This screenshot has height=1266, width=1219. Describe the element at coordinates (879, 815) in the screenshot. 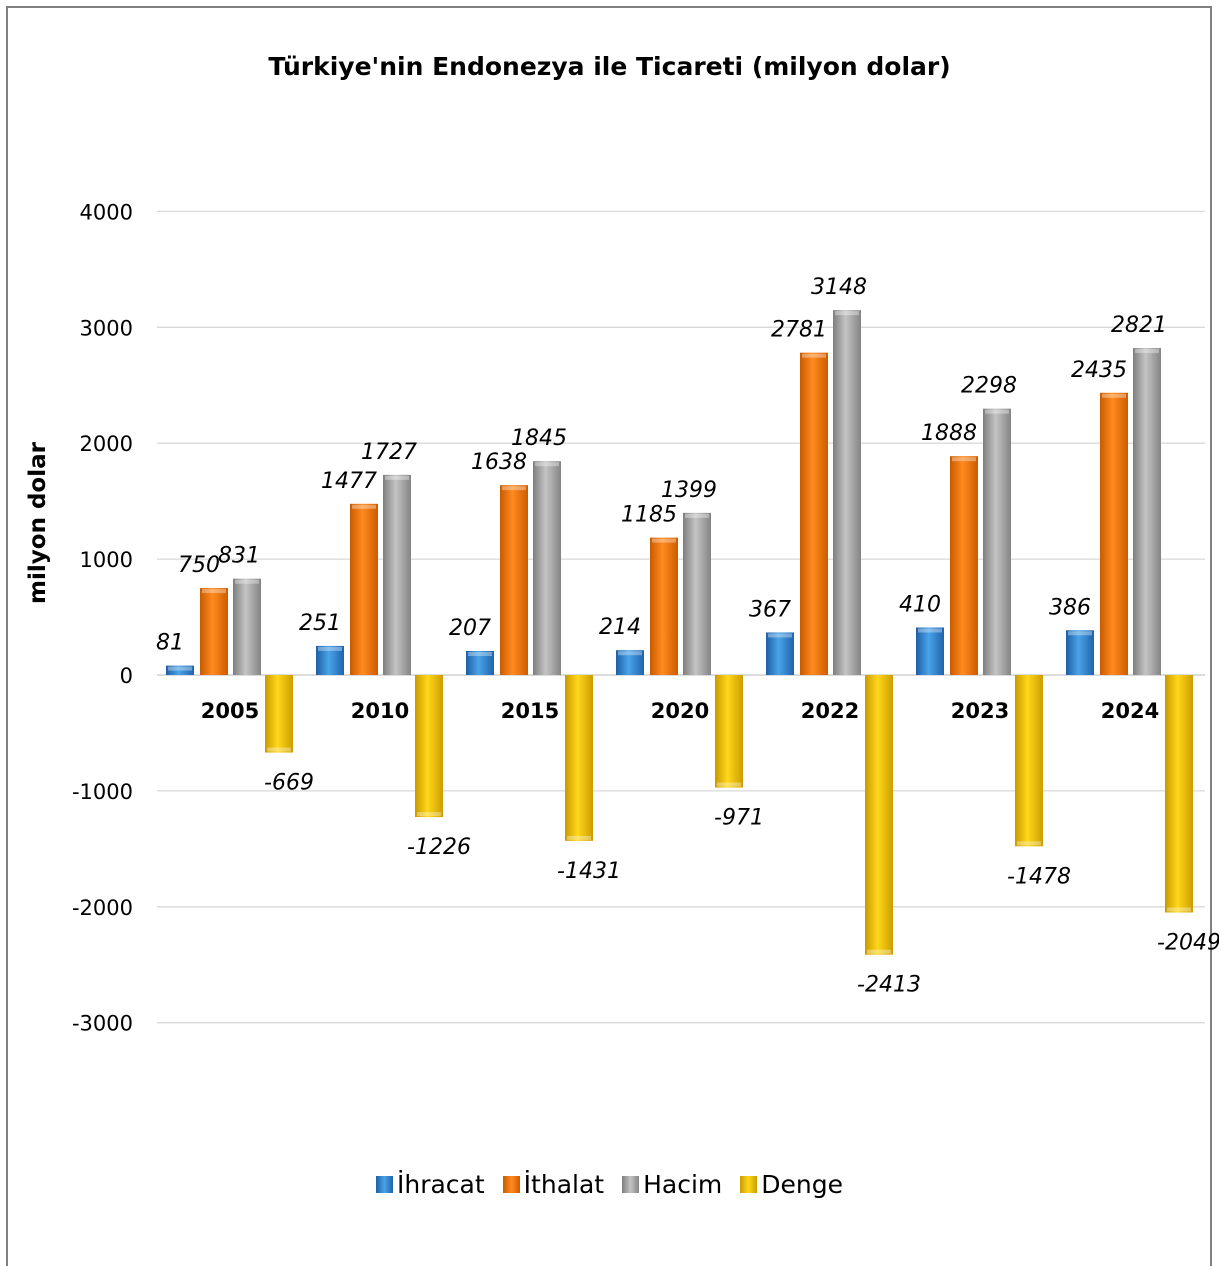

I see `bar-denge-2022` at that location.